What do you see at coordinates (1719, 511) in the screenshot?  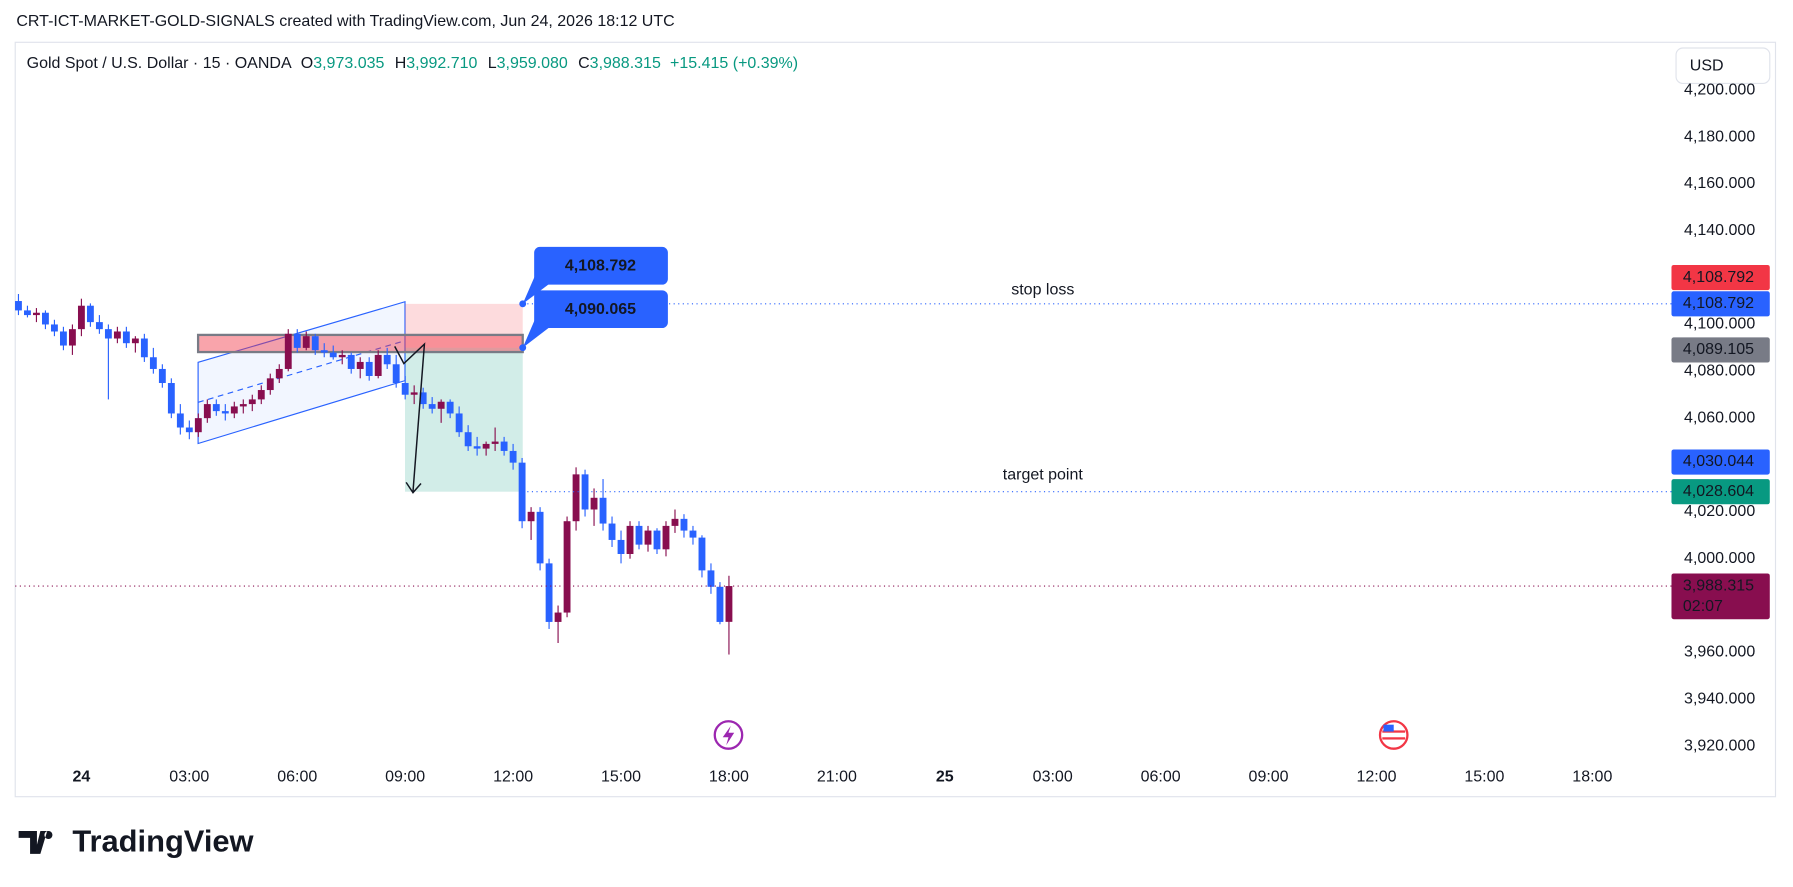 I see `y-tick-label: 4,020.000` at bounding box center [1719, 511].